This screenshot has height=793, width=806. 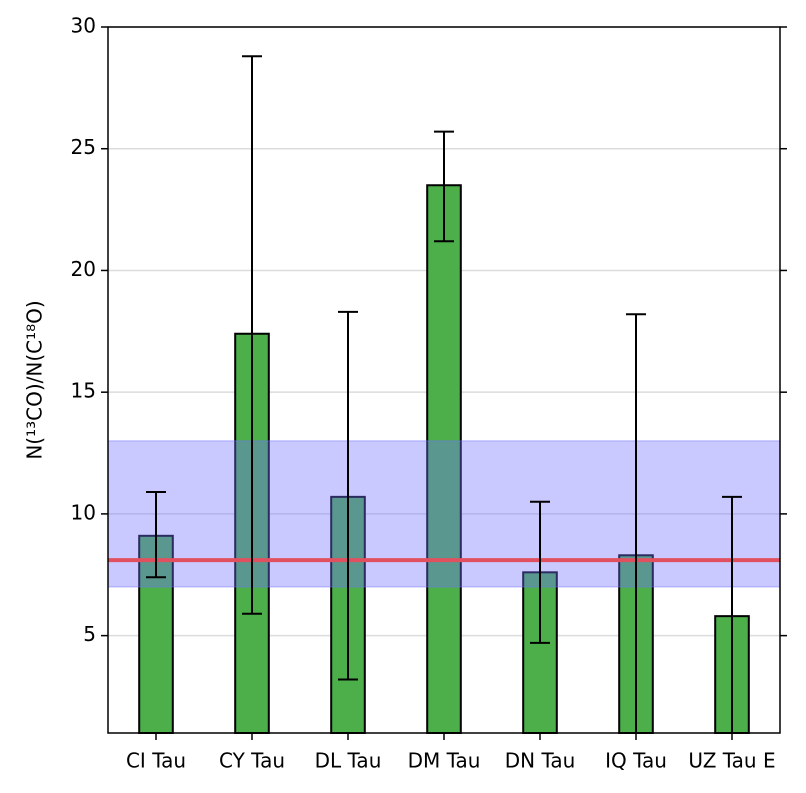 I want to click on y-tick-label: 30, so click(x=83, y=26).